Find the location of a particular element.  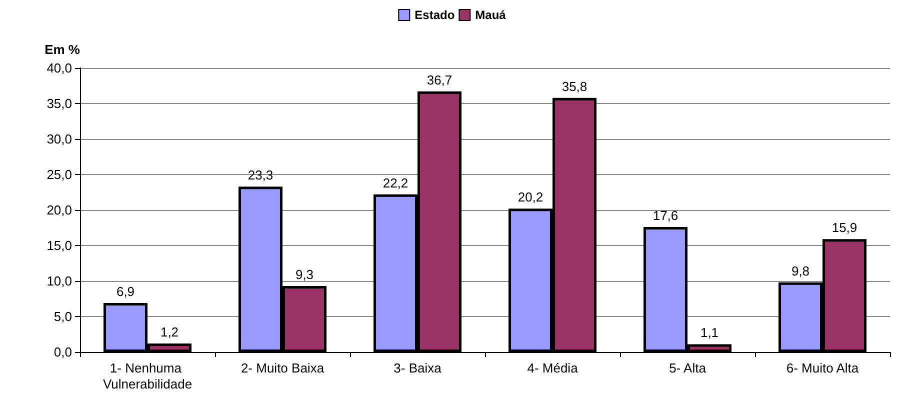

data-label: 35,8 is located at coordinates (575, 86).